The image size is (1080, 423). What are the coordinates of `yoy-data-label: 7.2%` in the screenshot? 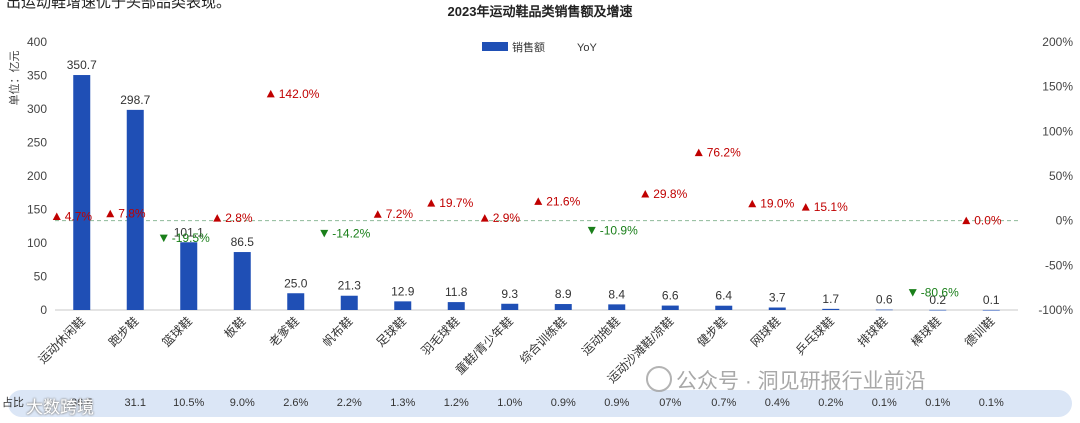 It's located at (400, 214).